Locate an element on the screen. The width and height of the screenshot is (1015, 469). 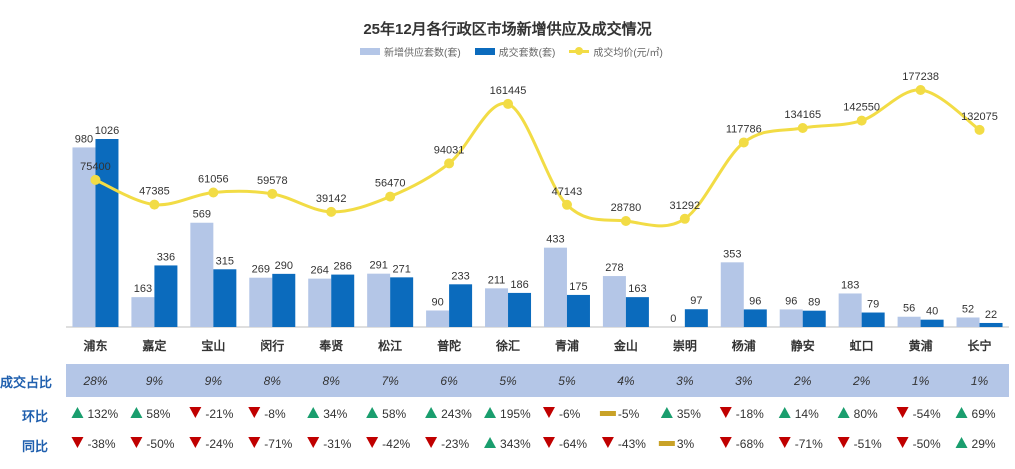
share-value-13: 2% is located at coordinates (861, 381).